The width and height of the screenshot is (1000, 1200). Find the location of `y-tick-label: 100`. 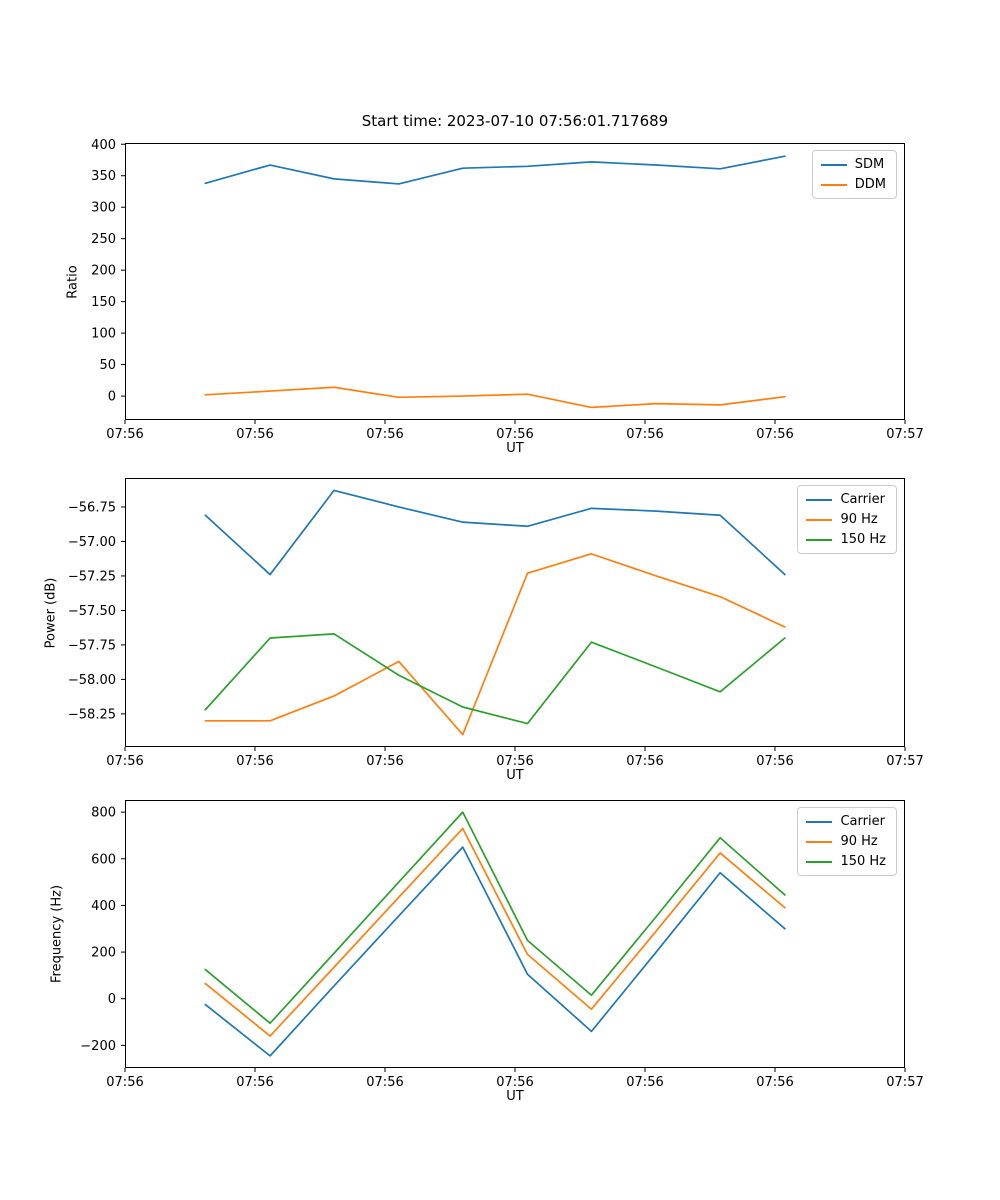

y-tick-label: 100 is located at coordinates (103, 334).